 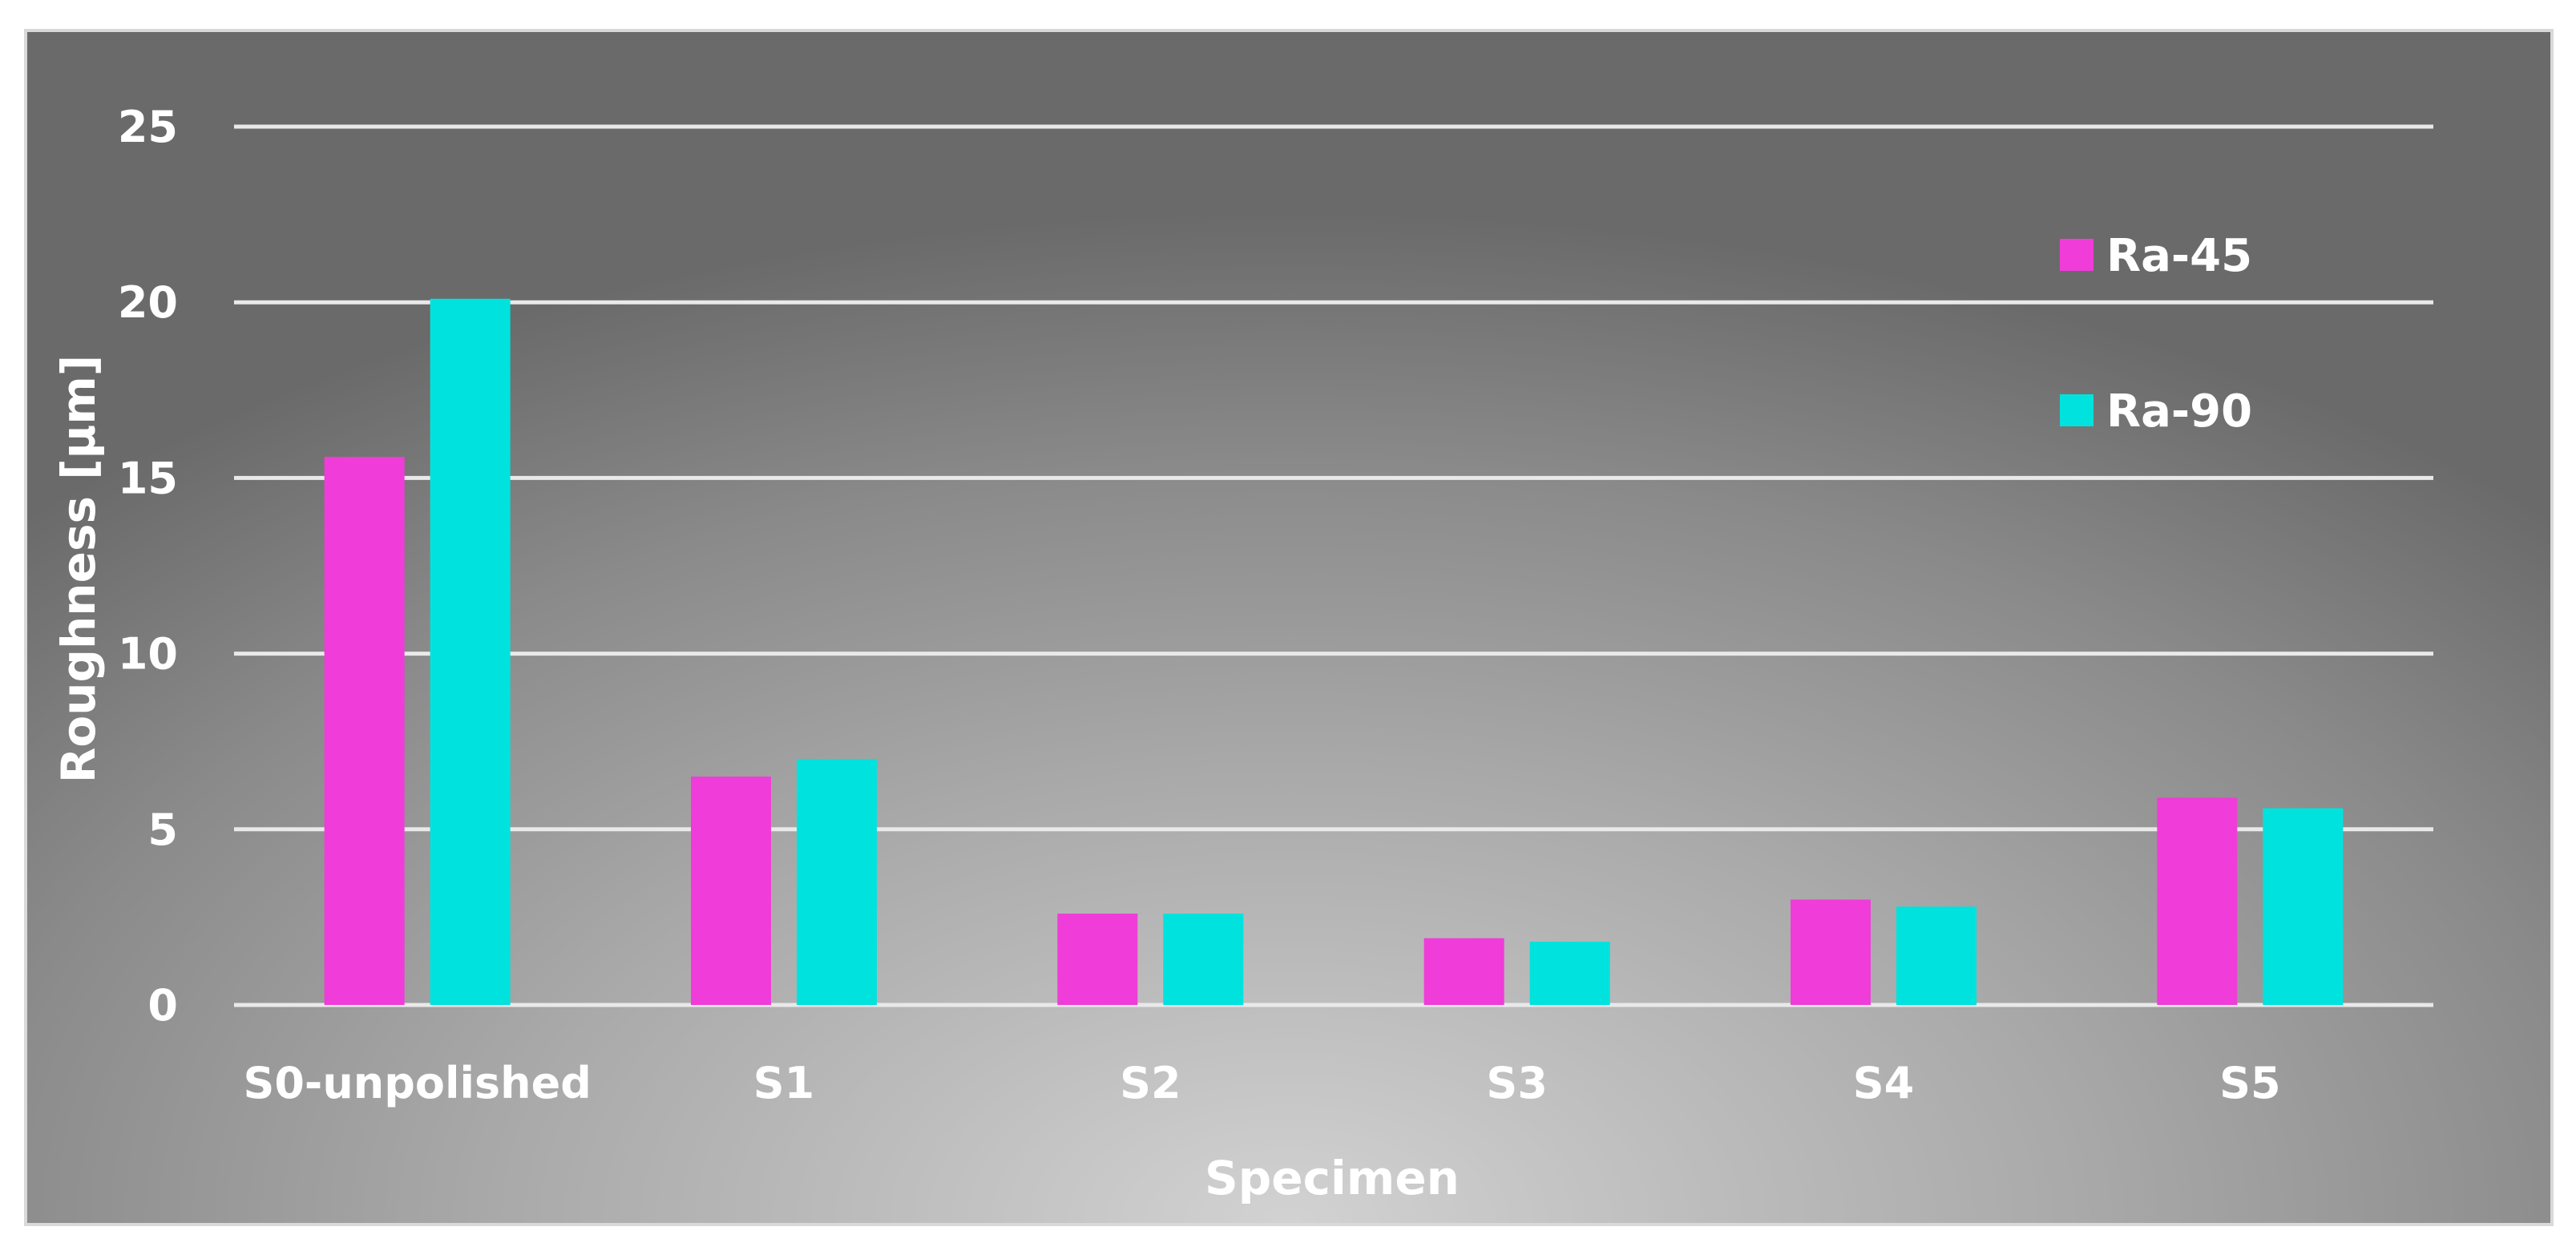 I want to click on bar-ra-45-s2, so click(x=1097, y=959).